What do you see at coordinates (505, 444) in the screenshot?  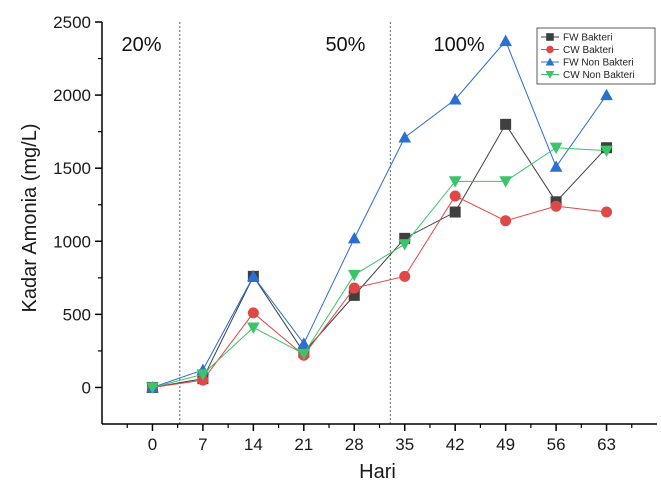 I see `x-tick-label: 49` at bounding box center [505, 444].